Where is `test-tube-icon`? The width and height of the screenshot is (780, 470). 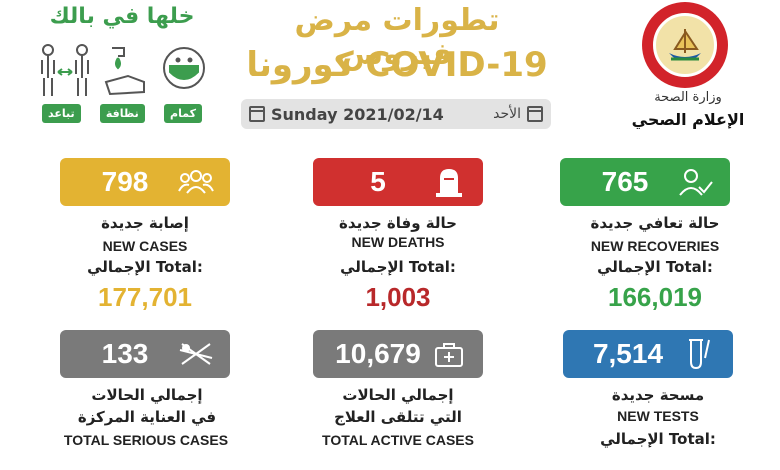 test-tube-icon is located at coordinates (699, 354).